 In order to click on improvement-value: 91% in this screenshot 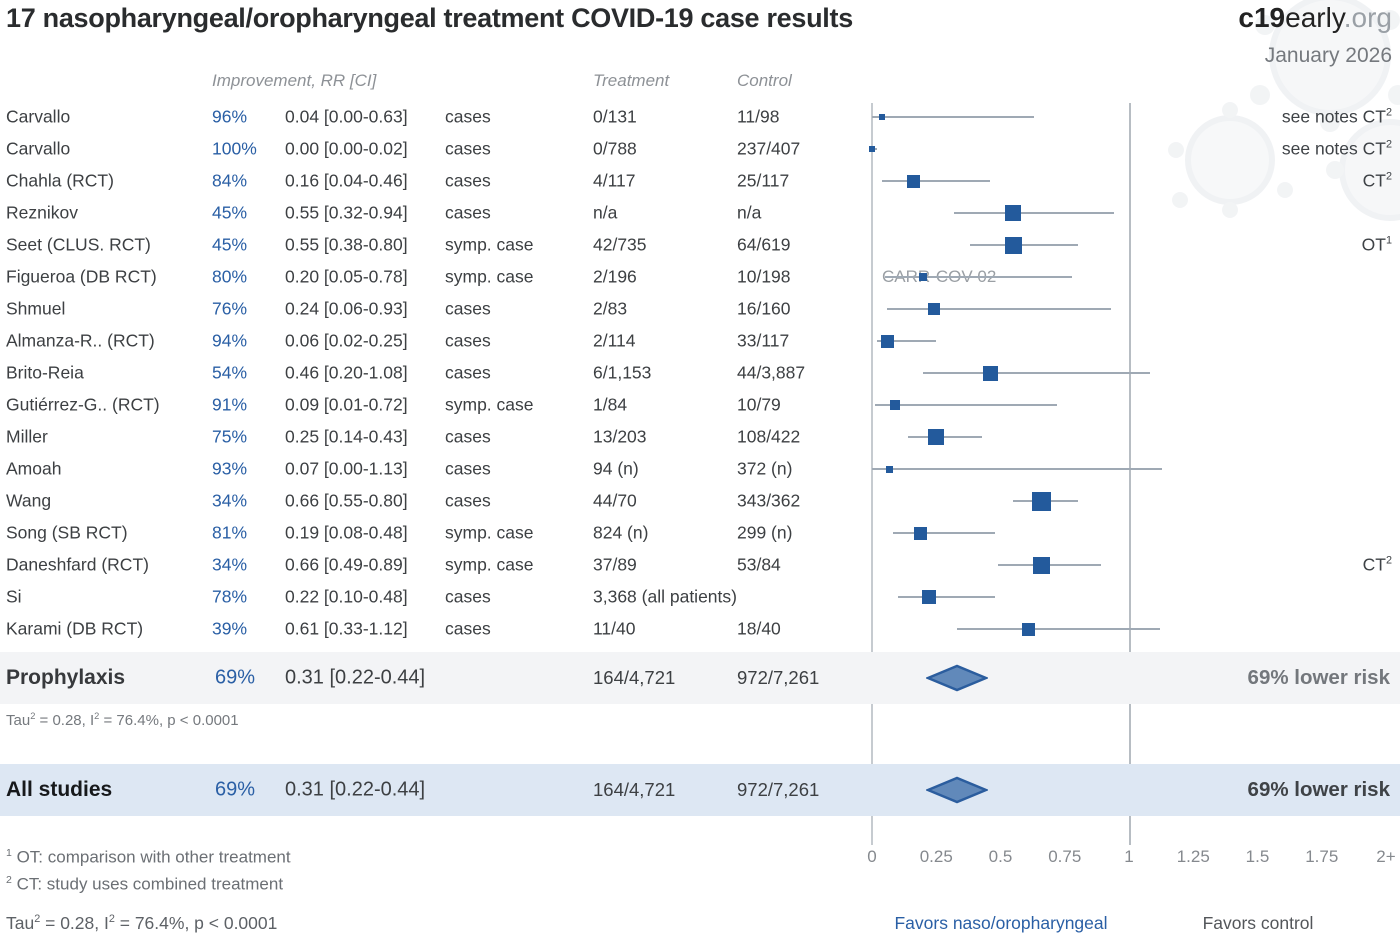, I will do `click(230, 404)`.